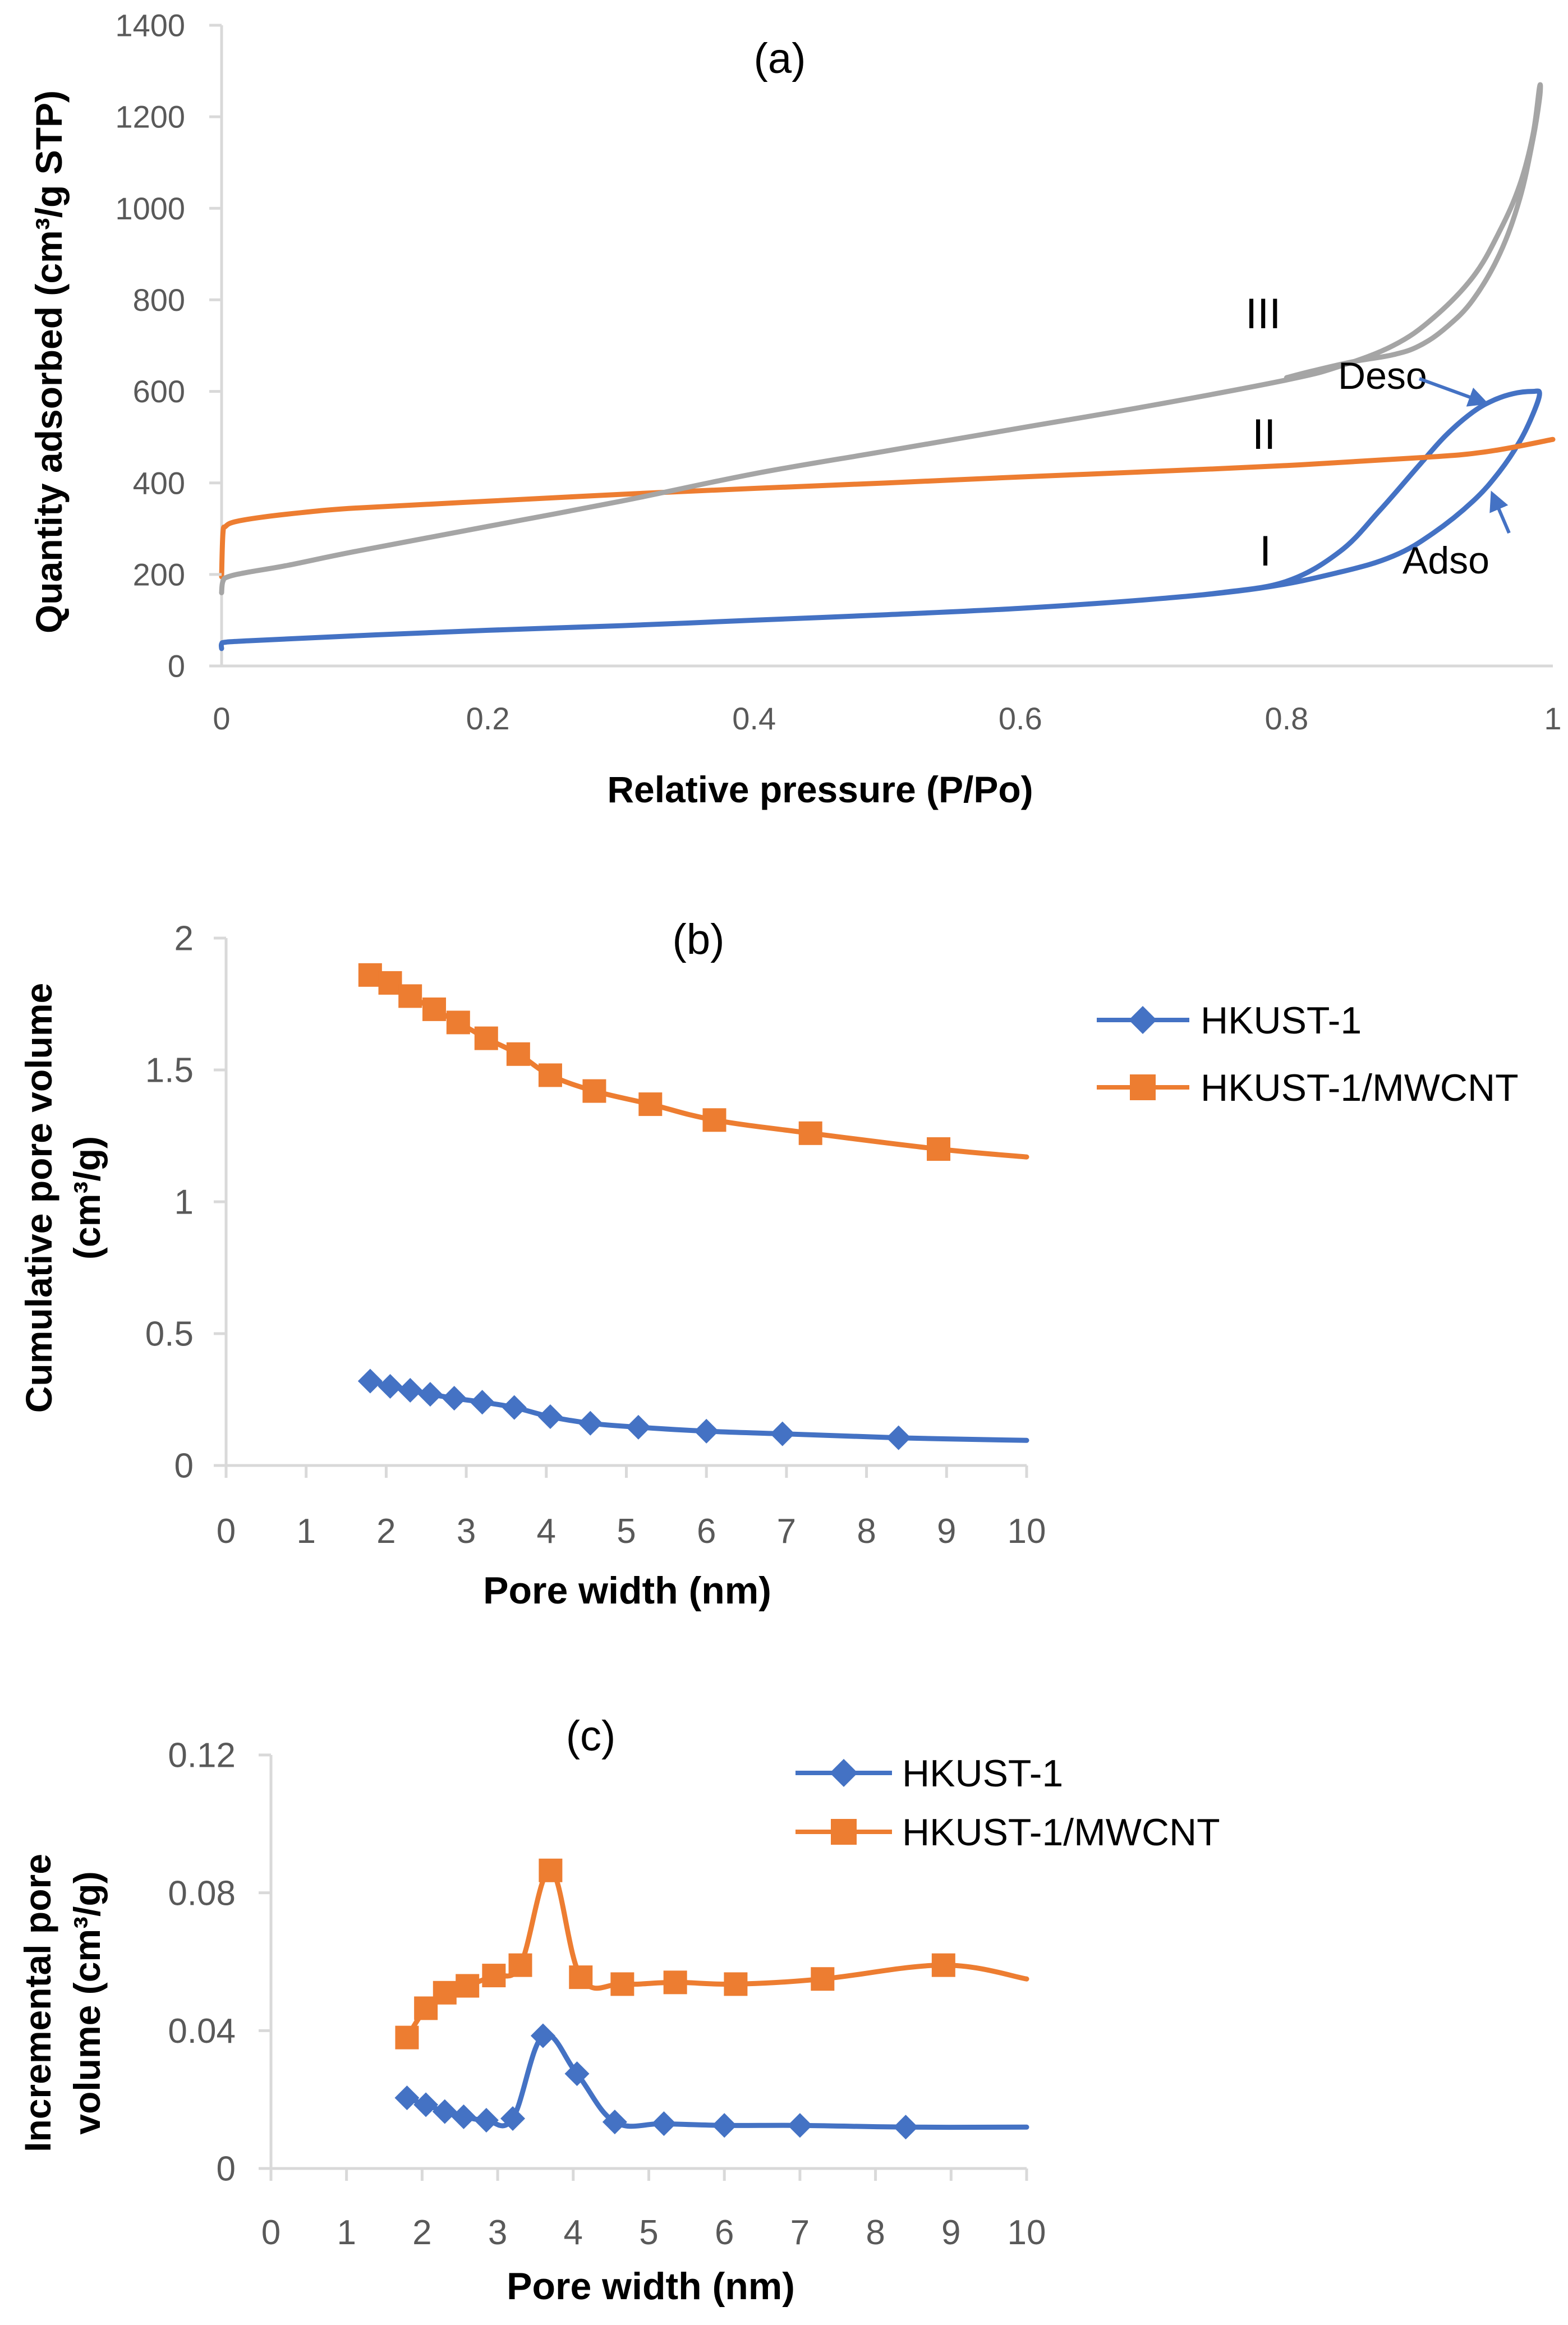 This screenshot has width=1568, height=2325. Describe the element at coordinates (1286, 718) in the screenshot. I see `x-tick-label-a: 0.8` at that location.